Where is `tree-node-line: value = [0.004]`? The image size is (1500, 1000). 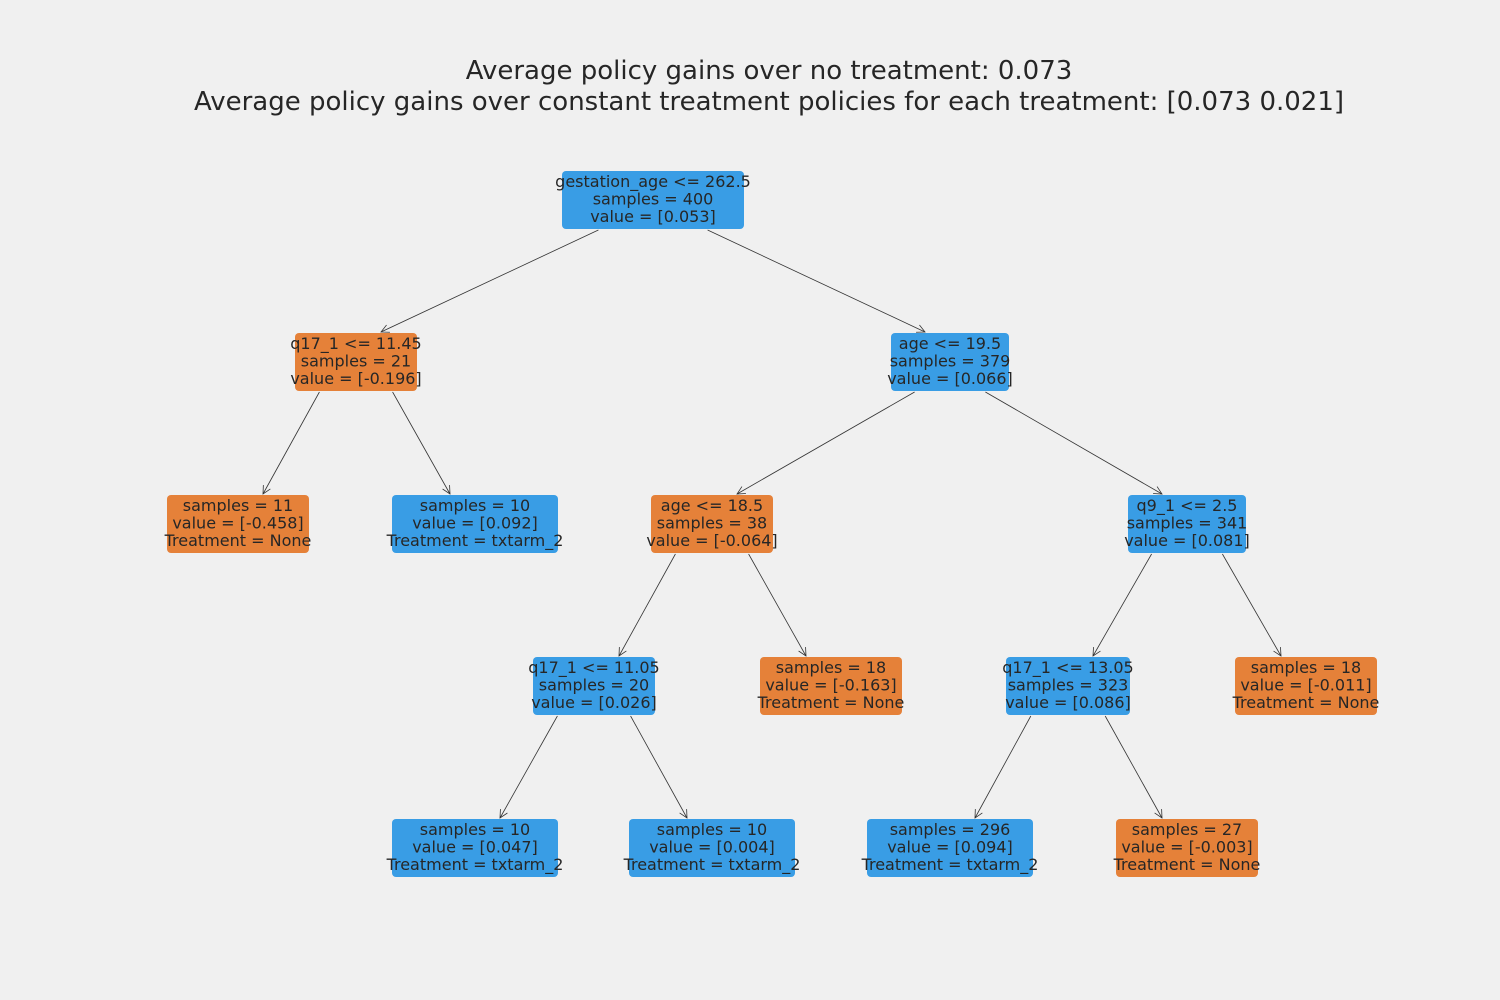
tree-node-line: value = [0.004] is located at coordinates (712, 847).